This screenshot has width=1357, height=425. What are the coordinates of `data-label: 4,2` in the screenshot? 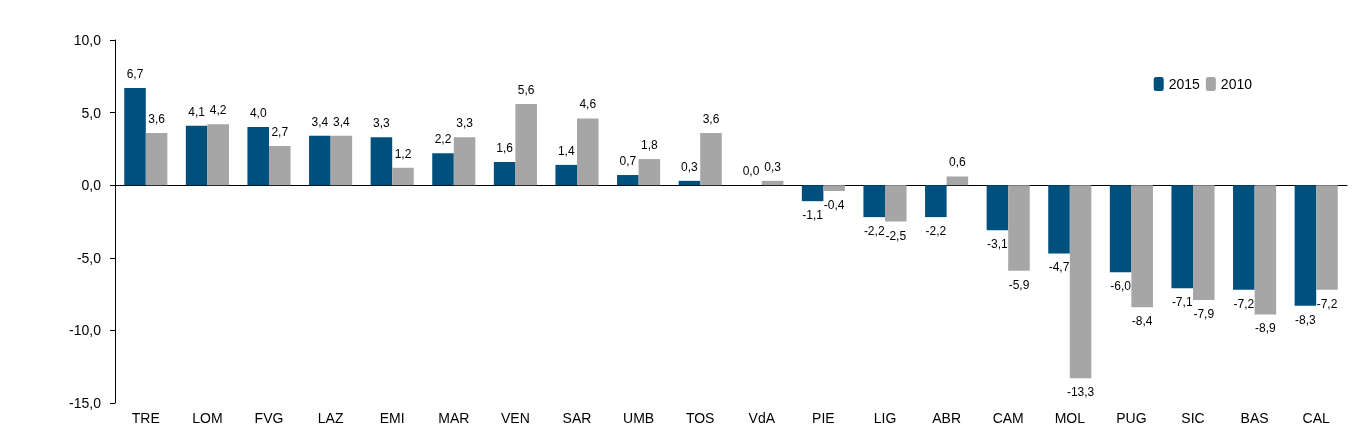 It's located at (218, 110).